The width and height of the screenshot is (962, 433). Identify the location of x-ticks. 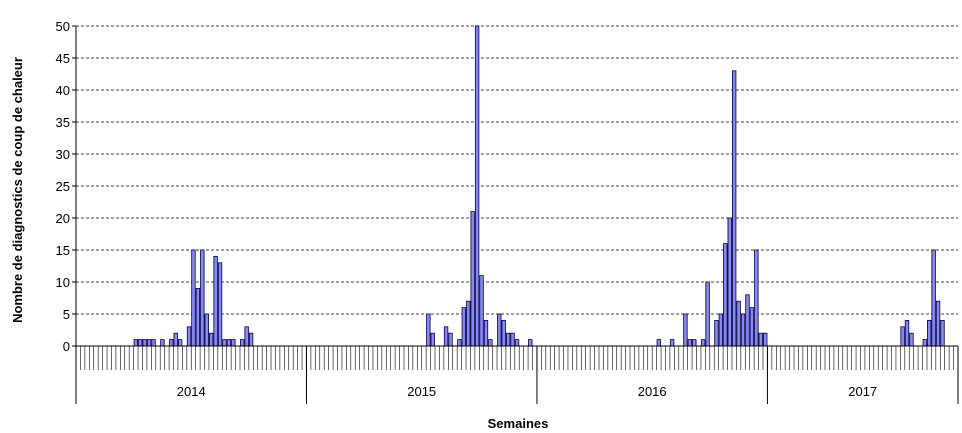
(517, 358).